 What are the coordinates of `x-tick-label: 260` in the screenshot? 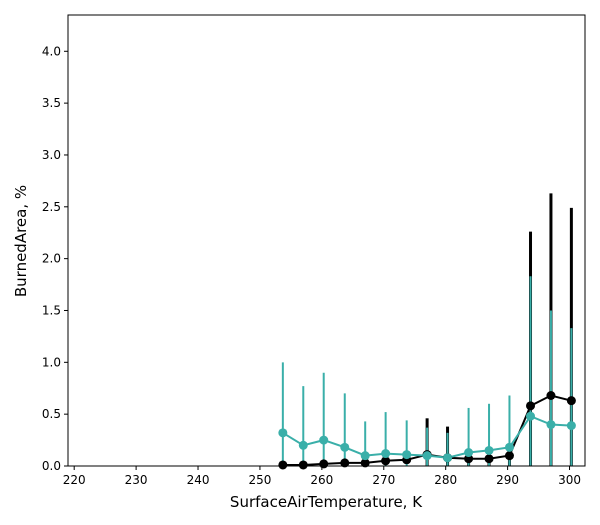 It's located at (321, 480).